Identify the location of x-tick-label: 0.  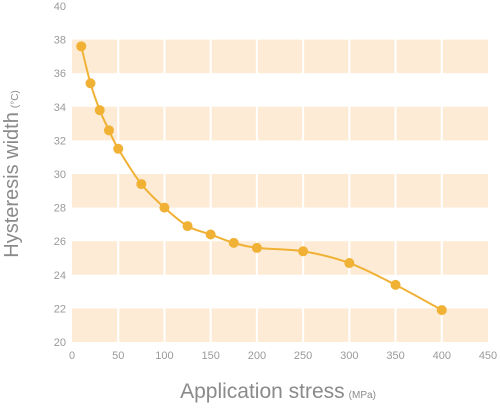
(72, 356).